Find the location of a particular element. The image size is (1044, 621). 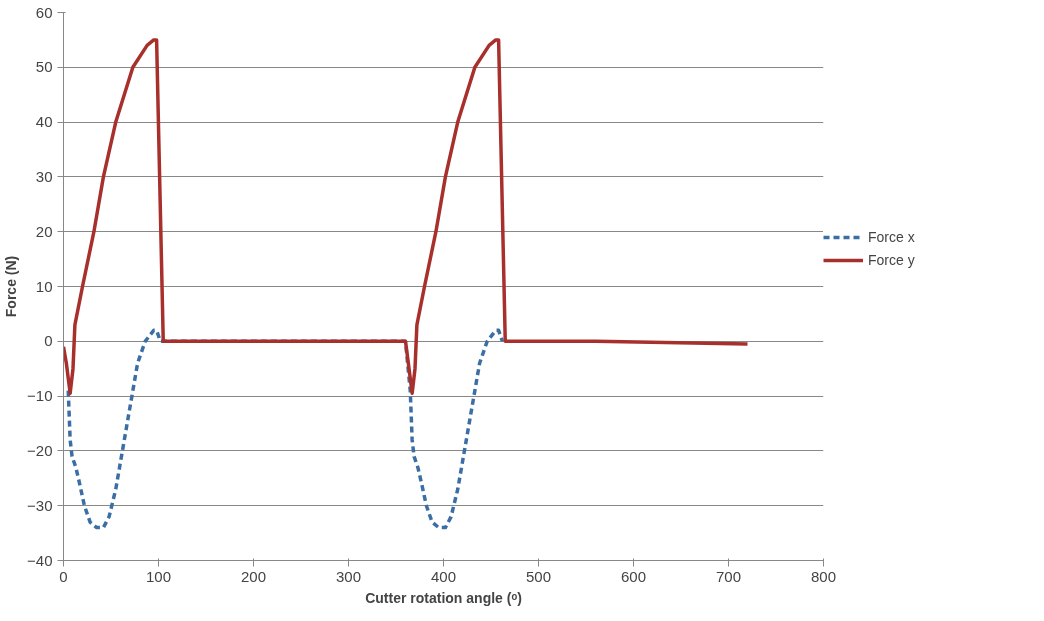

y-tick-label: −30 is located at coordinates (40, 505).